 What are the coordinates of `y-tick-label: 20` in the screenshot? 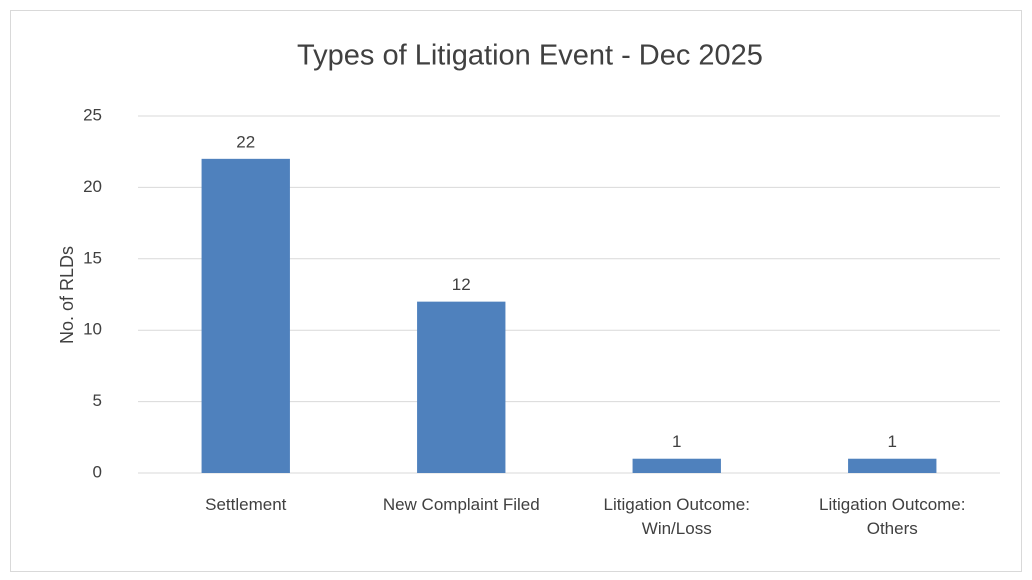 It's located at (92, 186).